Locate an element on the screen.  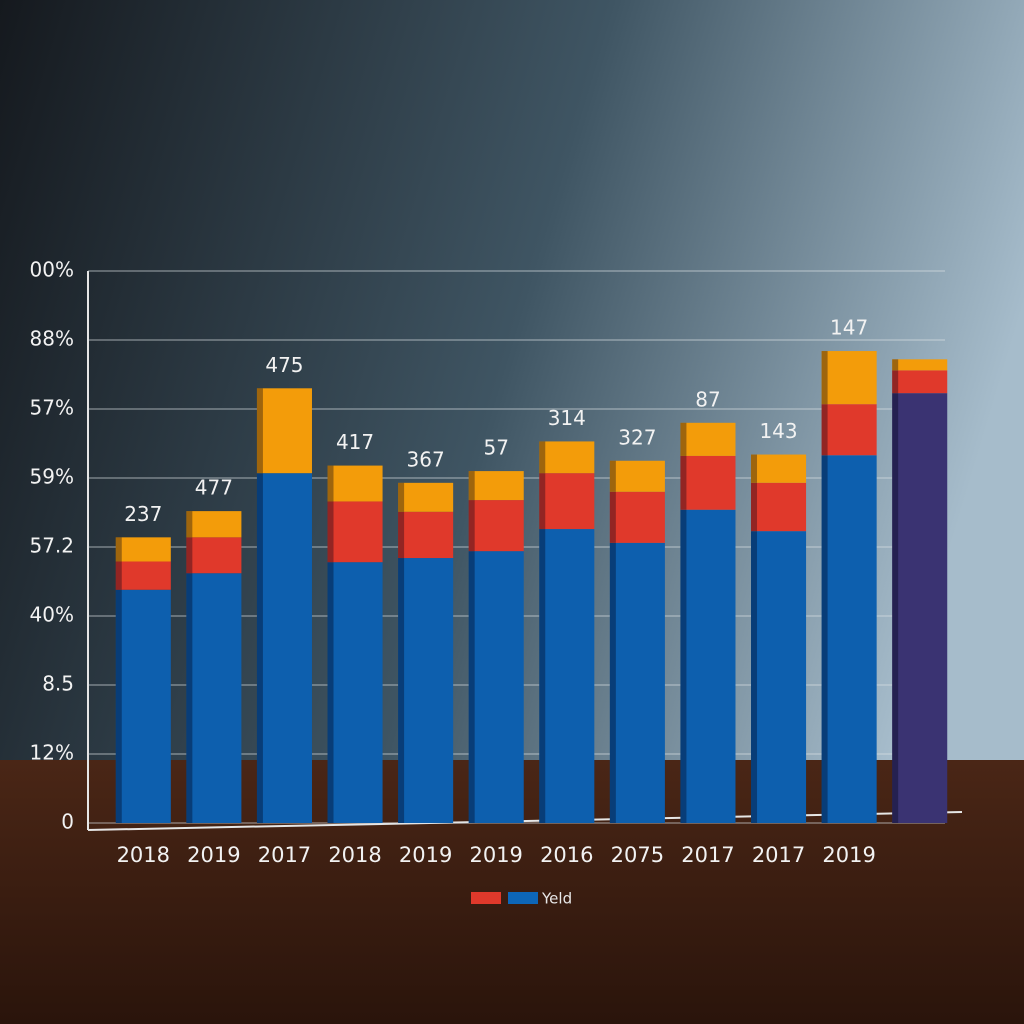
legend-label: Yeld is located at coordinates (556, 899).